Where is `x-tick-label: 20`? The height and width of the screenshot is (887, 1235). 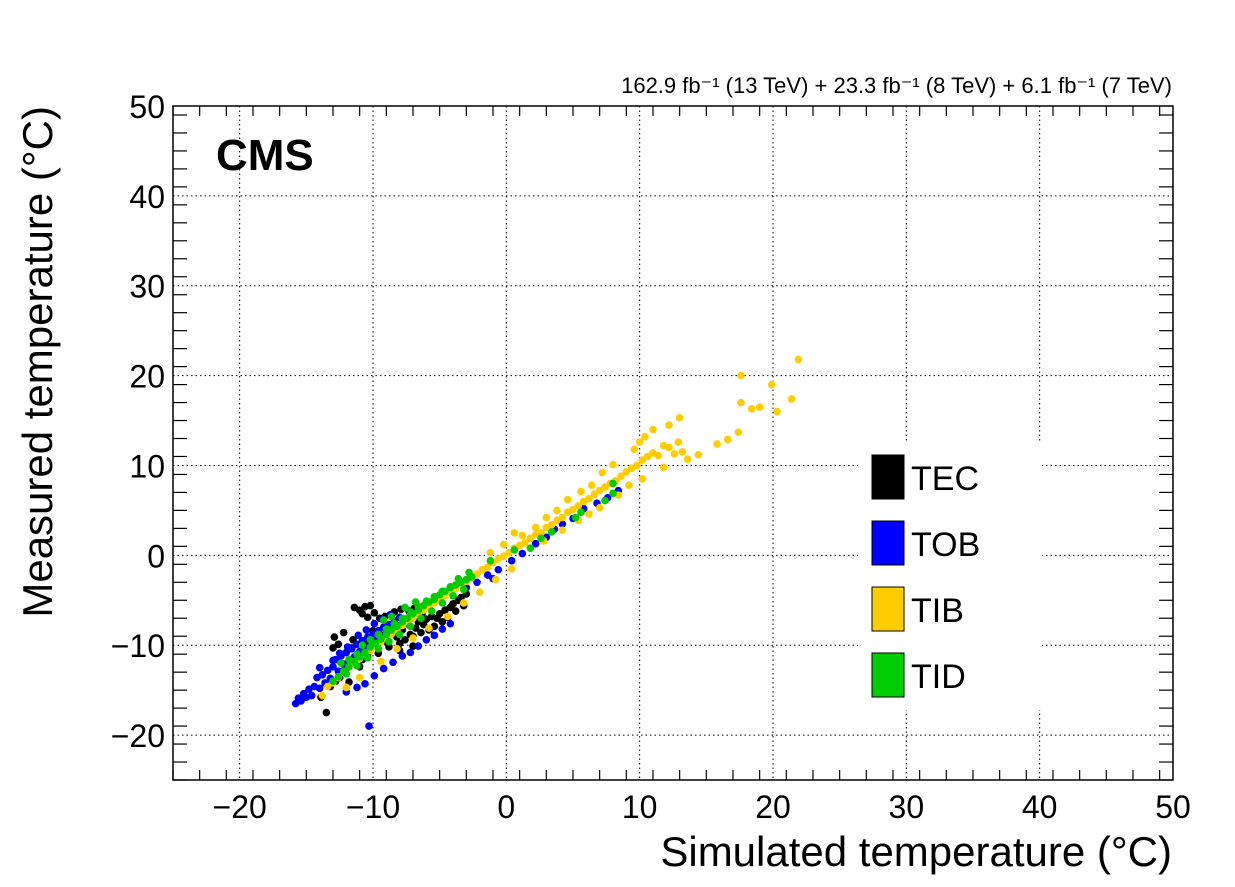 x-tick-label: 20 is located at coordinates (773, 807).